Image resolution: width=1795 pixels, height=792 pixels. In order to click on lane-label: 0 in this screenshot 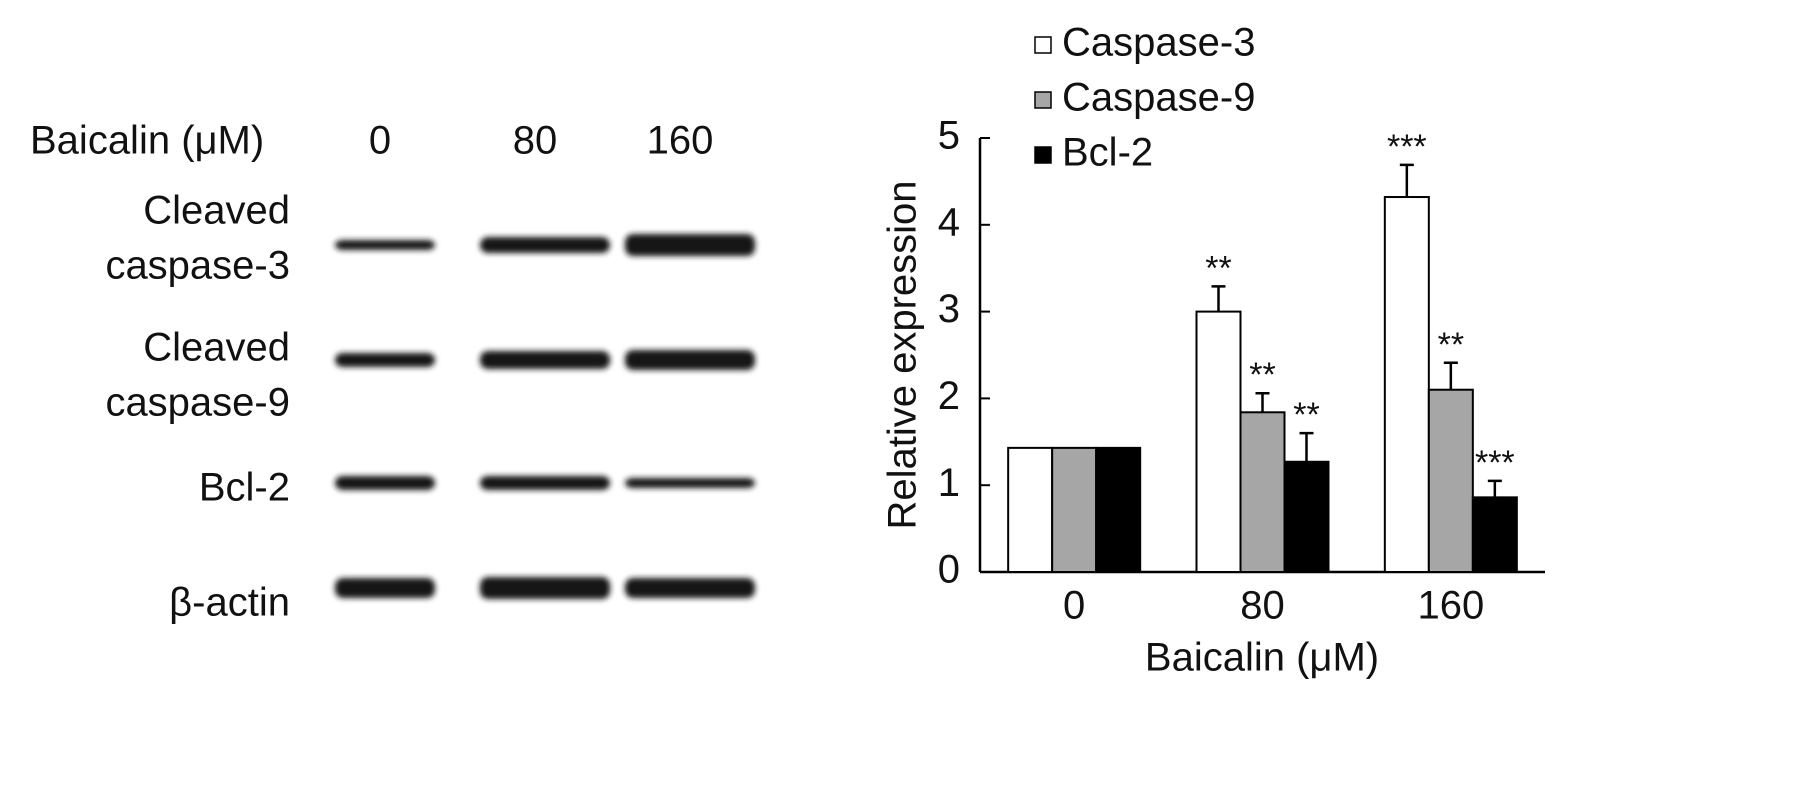, I will do `click(380, 141)`.